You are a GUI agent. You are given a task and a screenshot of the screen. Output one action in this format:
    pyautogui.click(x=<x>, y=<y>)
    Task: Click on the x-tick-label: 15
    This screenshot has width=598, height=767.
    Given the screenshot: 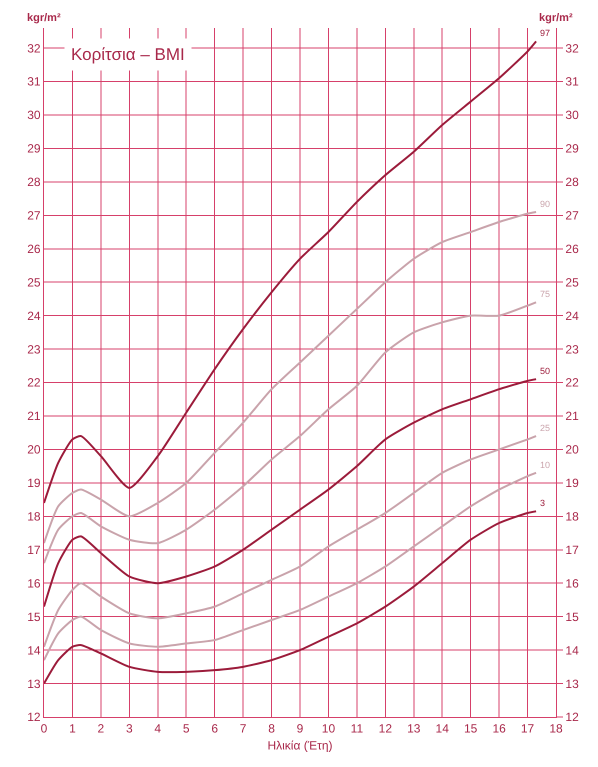 What is the action you would take?
    pyautogui.click(x=471, y=728)
    